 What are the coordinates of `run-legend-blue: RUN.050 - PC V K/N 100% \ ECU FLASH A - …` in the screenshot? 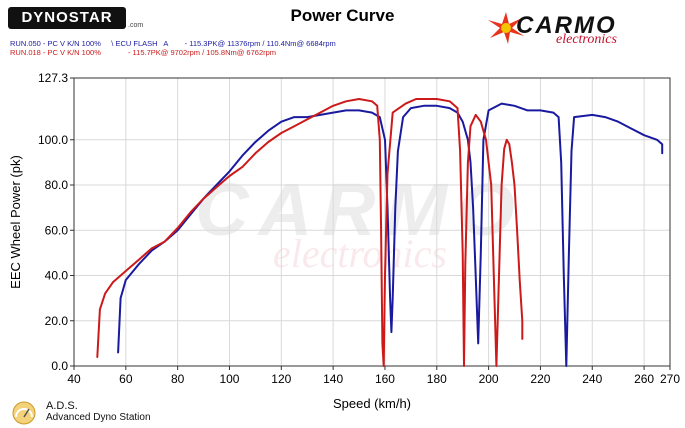 It's located at (173, 43).